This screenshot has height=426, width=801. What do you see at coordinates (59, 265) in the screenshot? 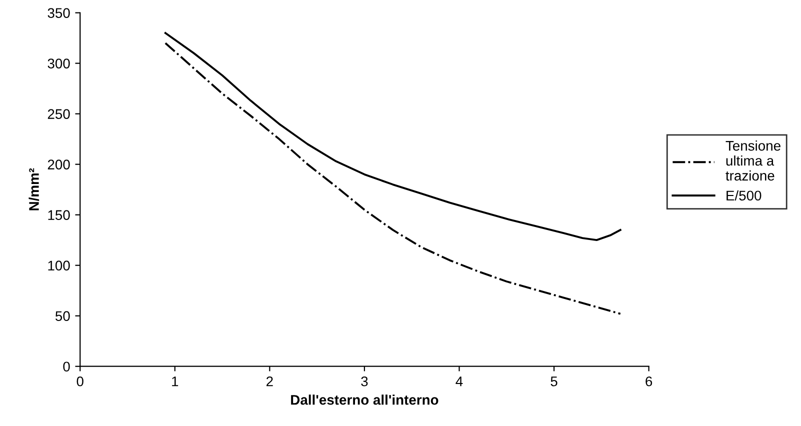
I see `y-tick-label: 100` at bounding box center [59, 265].